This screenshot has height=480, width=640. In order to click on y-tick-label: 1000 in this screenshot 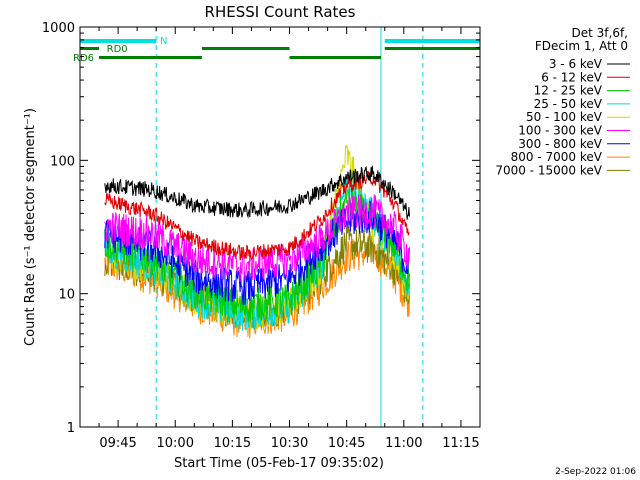, I will do `click(58, 28)`.